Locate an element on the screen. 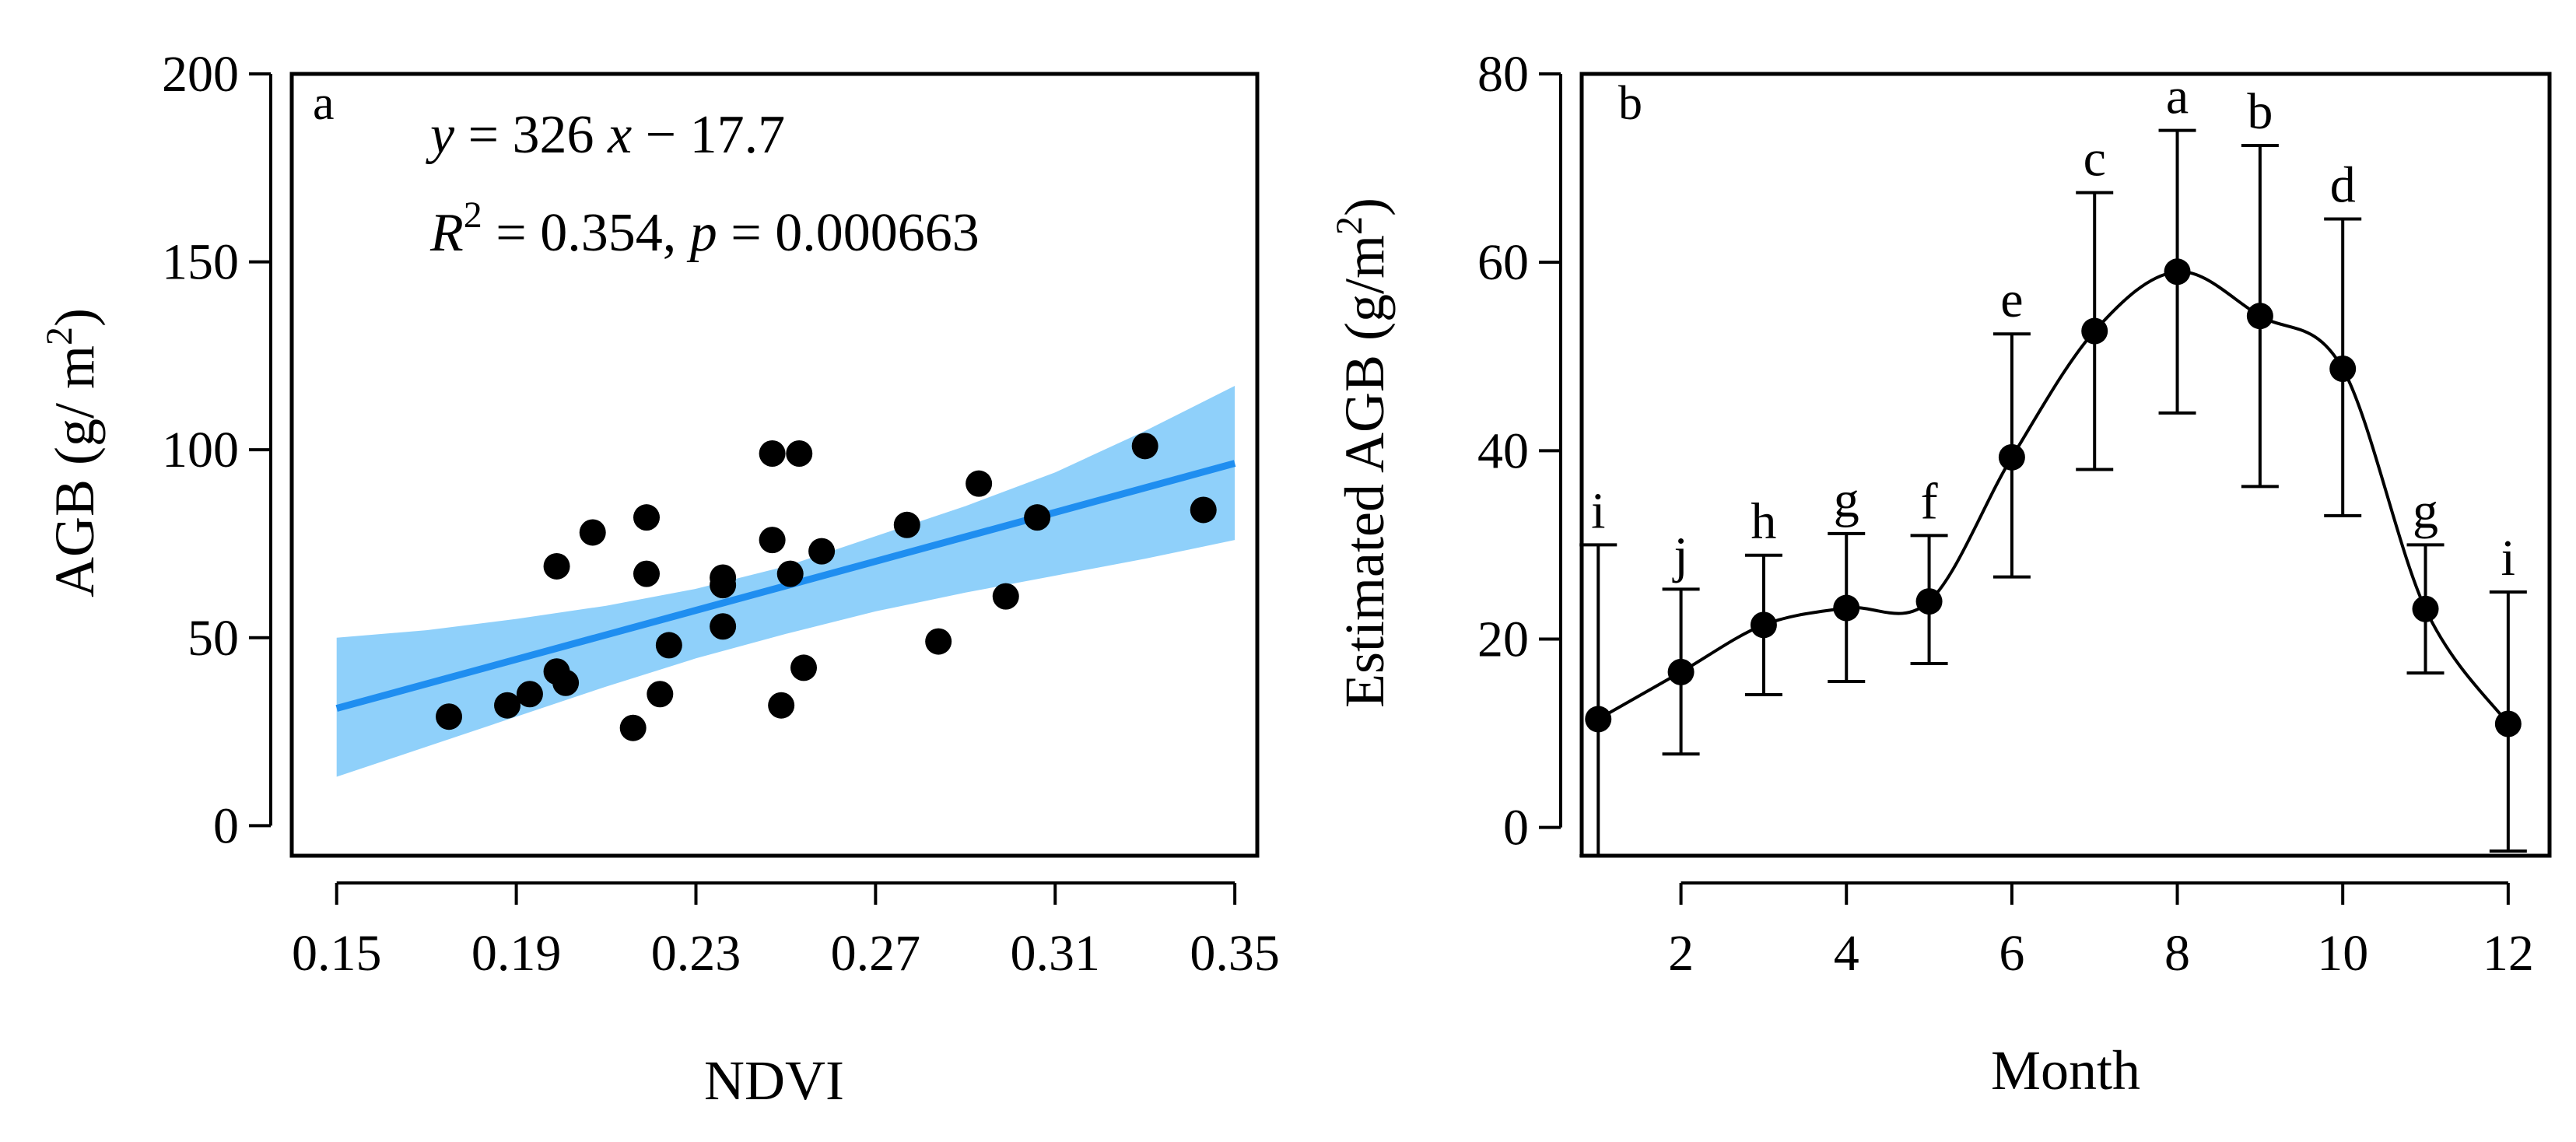 Image resolution: width=2576 pixels, height=1142 pixels. y-tick-label-a: 200 is located at coordinates (201, 74).